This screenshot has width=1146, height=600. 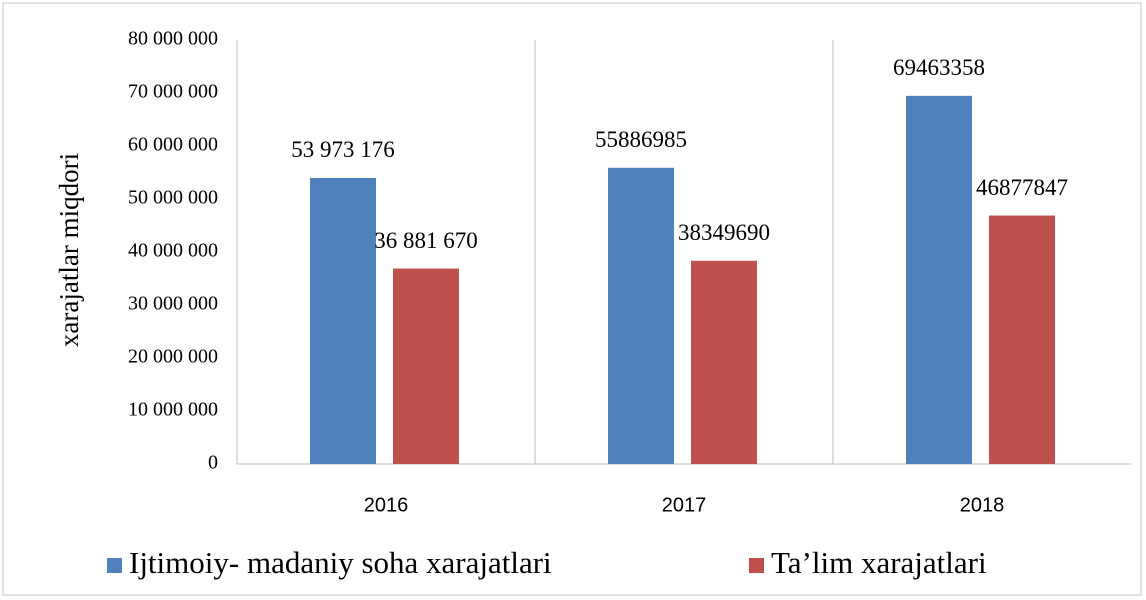 What do you see at coordinates (641, 139) in the screenshot?
I see `data-label: 55886985` at bounding box center [641, 139].